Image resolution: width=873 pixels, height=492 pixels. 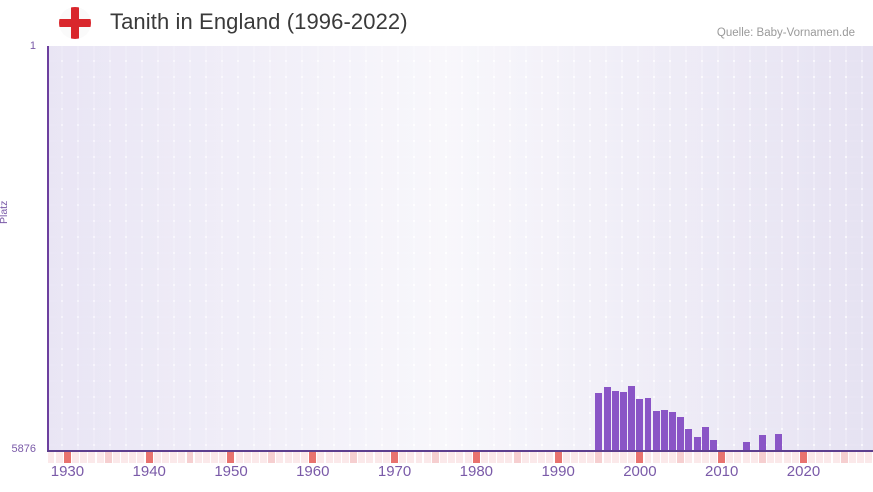 What do you see at coordinates (48, 248) in the screenshot?
I see `y-axis-line` at bounding box center [48, 248].